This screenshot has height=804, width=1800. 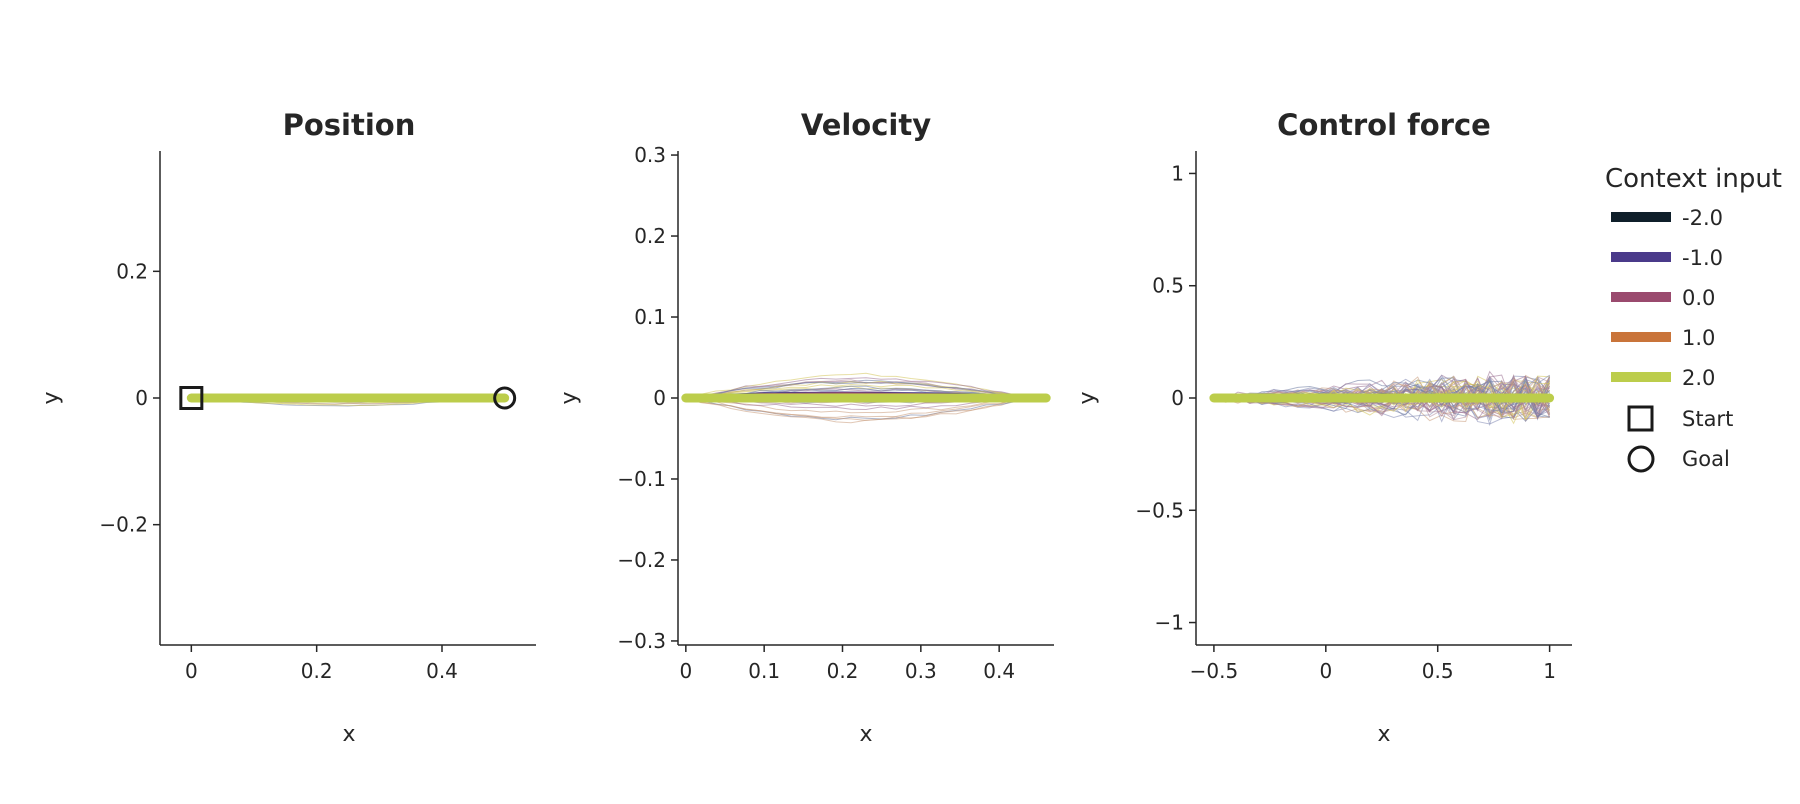 I want to click on series-lines-velocity, so click(x=866, y=397).